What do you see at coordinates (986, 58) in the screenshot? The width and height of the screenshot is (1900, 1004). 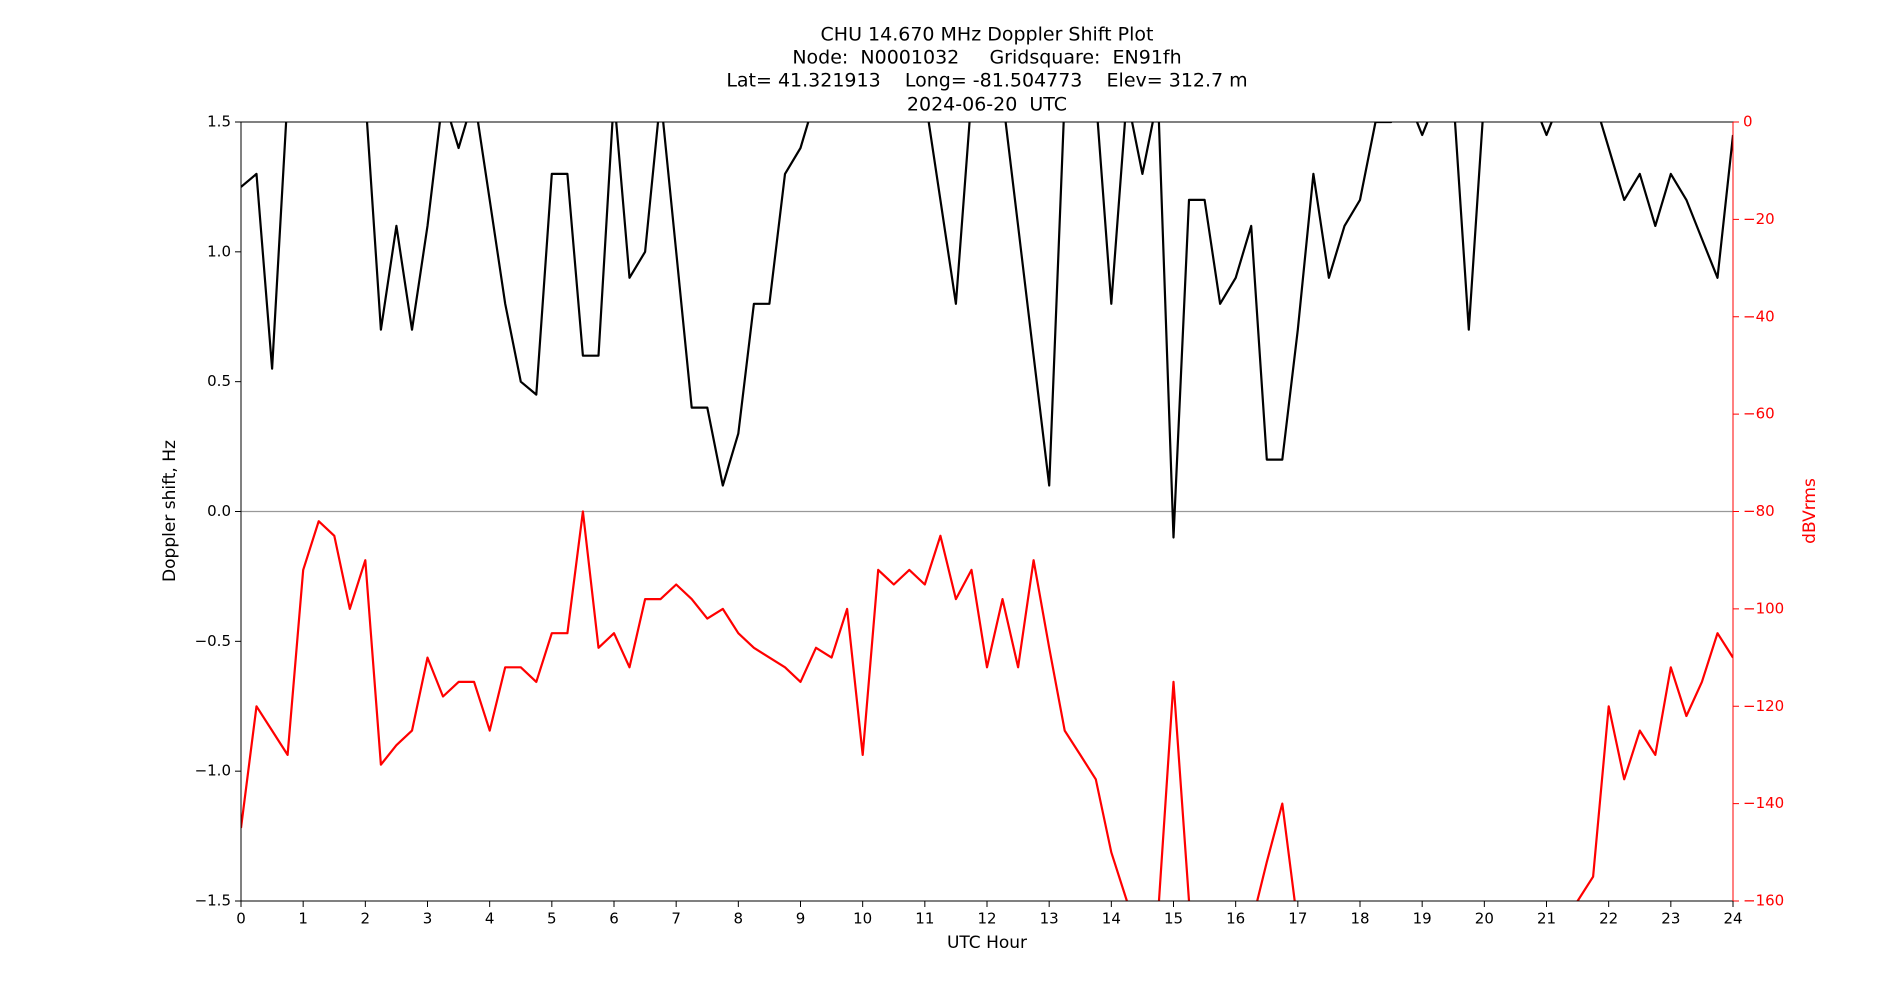 I see `subtitle: Node: N0001032 Gridsquare: EN91fh` at bounding box center [986, 58].